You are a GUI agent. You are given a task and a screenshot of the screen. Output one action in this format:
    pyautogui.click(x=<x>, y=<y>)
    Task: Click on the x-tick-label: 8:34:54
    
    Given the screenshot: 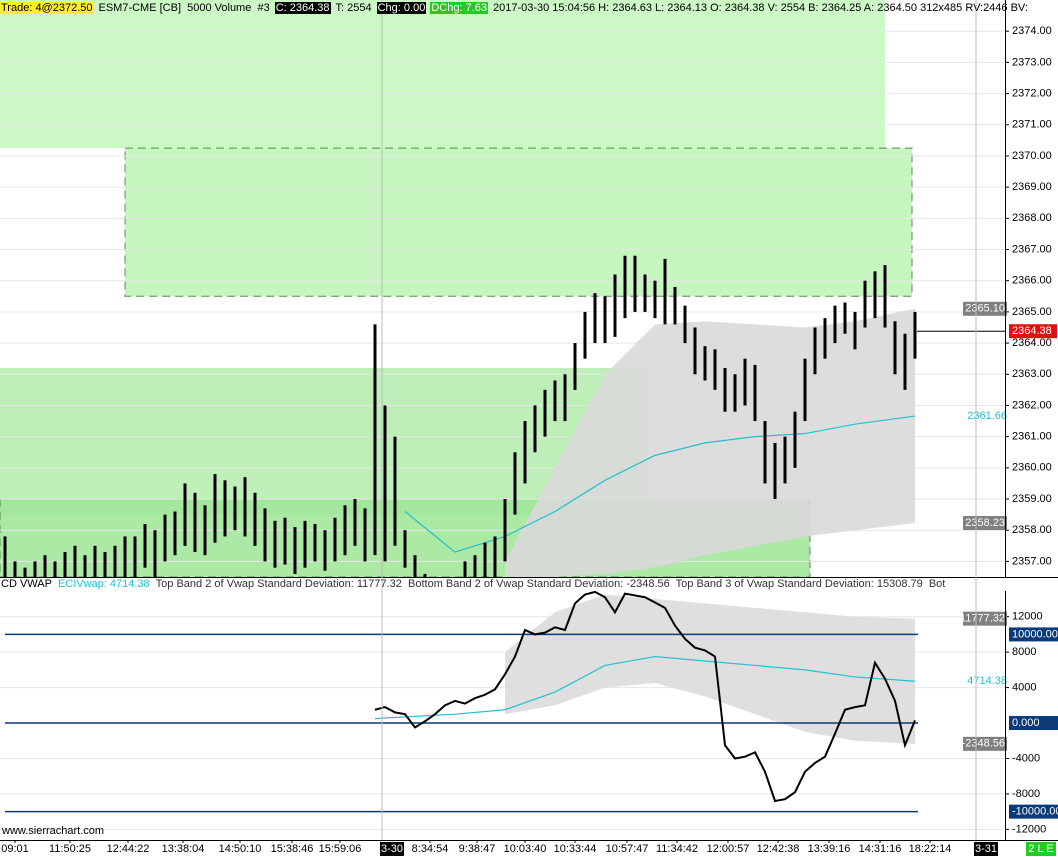 What is the action you would take?
    pyautogui.click(x=430, y=849)
    